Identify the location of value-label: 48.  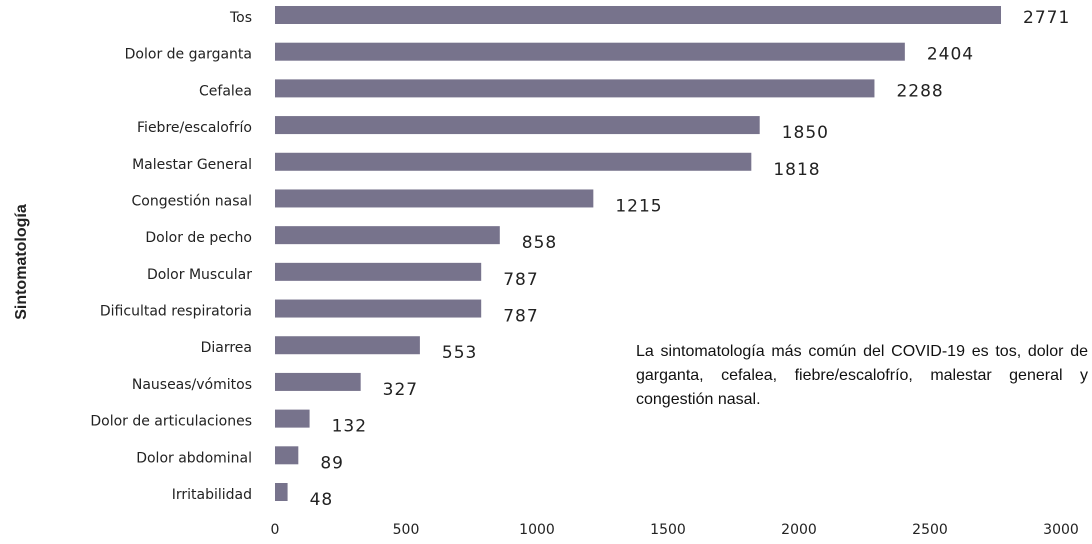
(322, 500).